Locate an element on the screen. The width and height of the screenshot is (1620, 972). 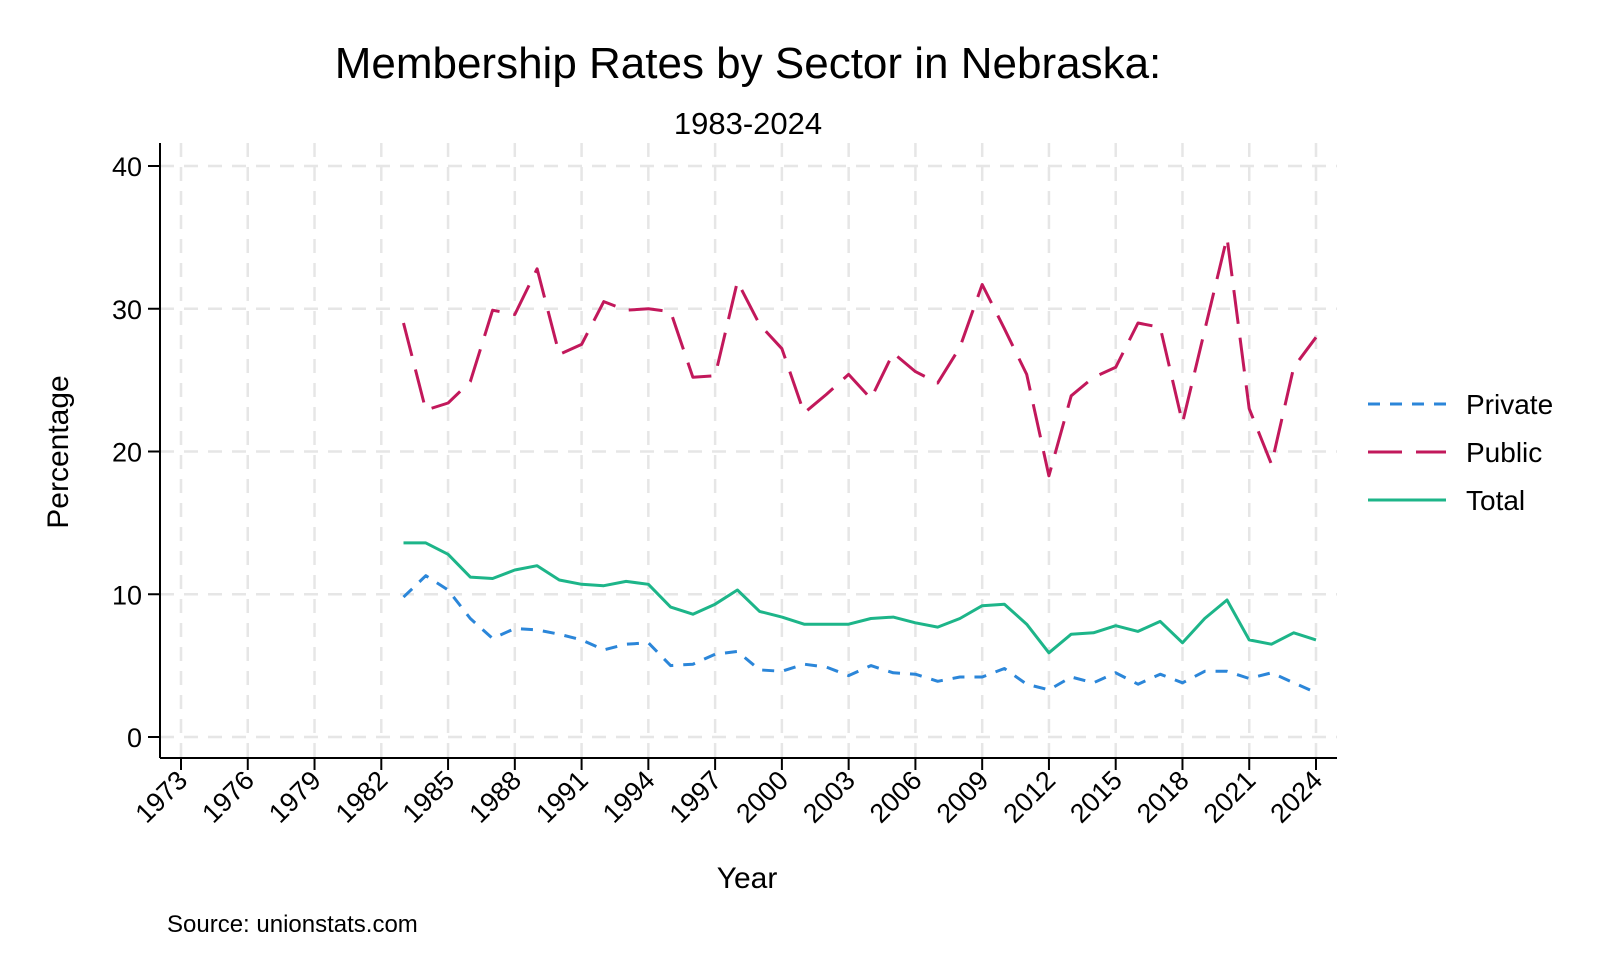
x-tick-label-2003: 2003 is located at coordinates (829, 797).